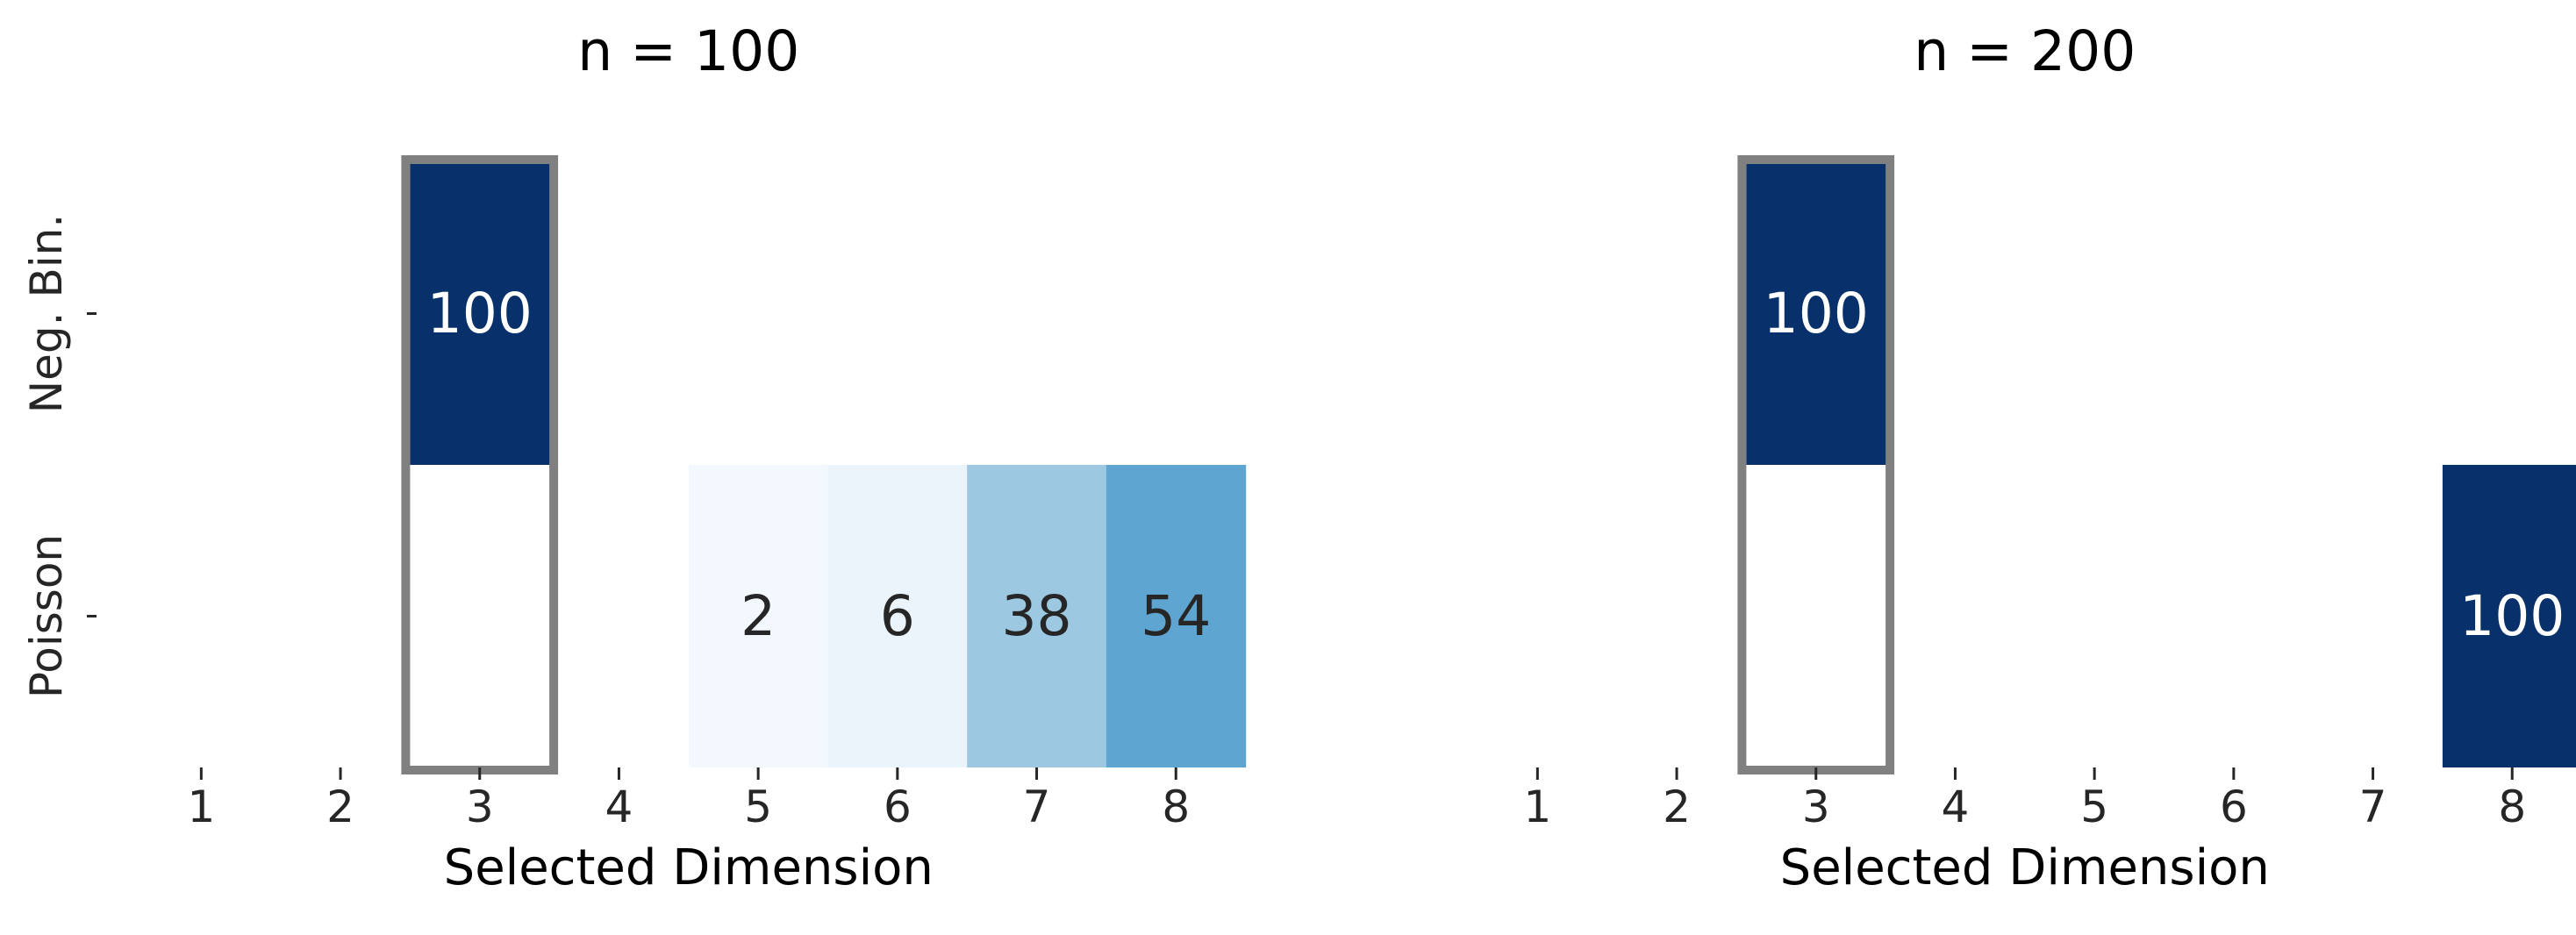  Describe the element at coordinates (2025, 51) in the screenshot. I see `chart-title: n = 200` at that location.